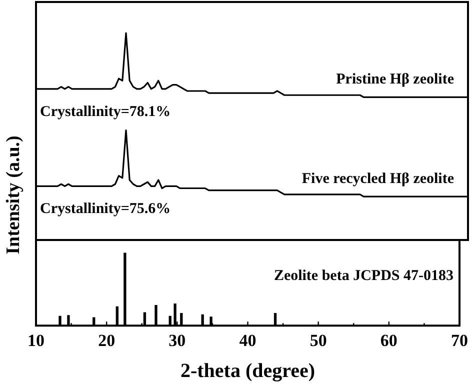  Describe the element at coordinates (364, 276) in the screenshot. I see `series-label: Zeolite beta JCPDS 47-0183` at that location.